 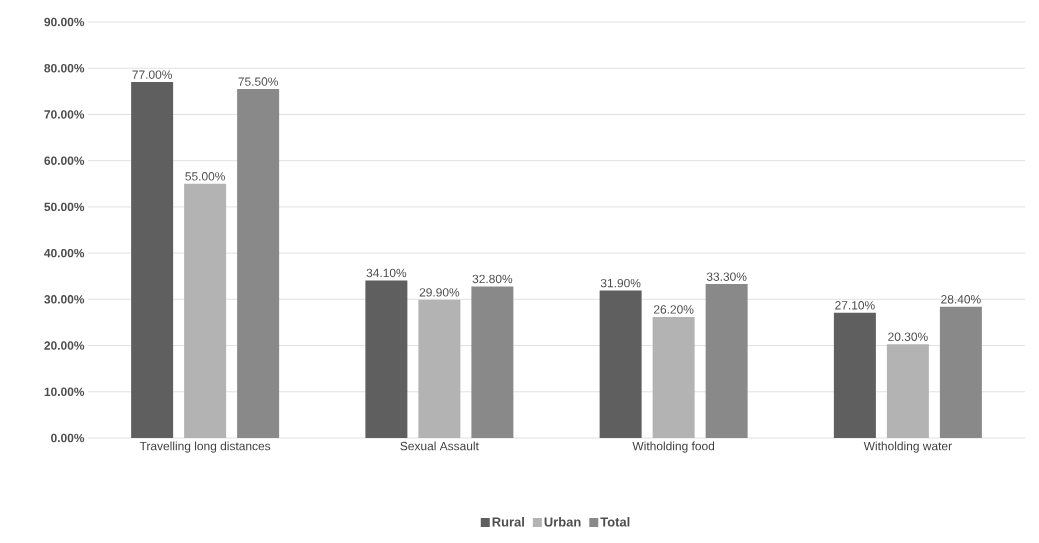 I want to click on y-tick-label: 40.00%, so click(x=64, y=253).